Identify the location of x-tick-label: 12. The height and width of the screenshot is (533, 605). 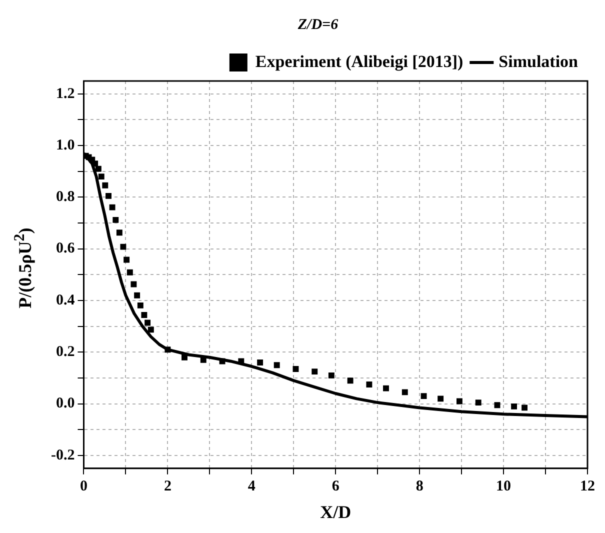
(587, 486).